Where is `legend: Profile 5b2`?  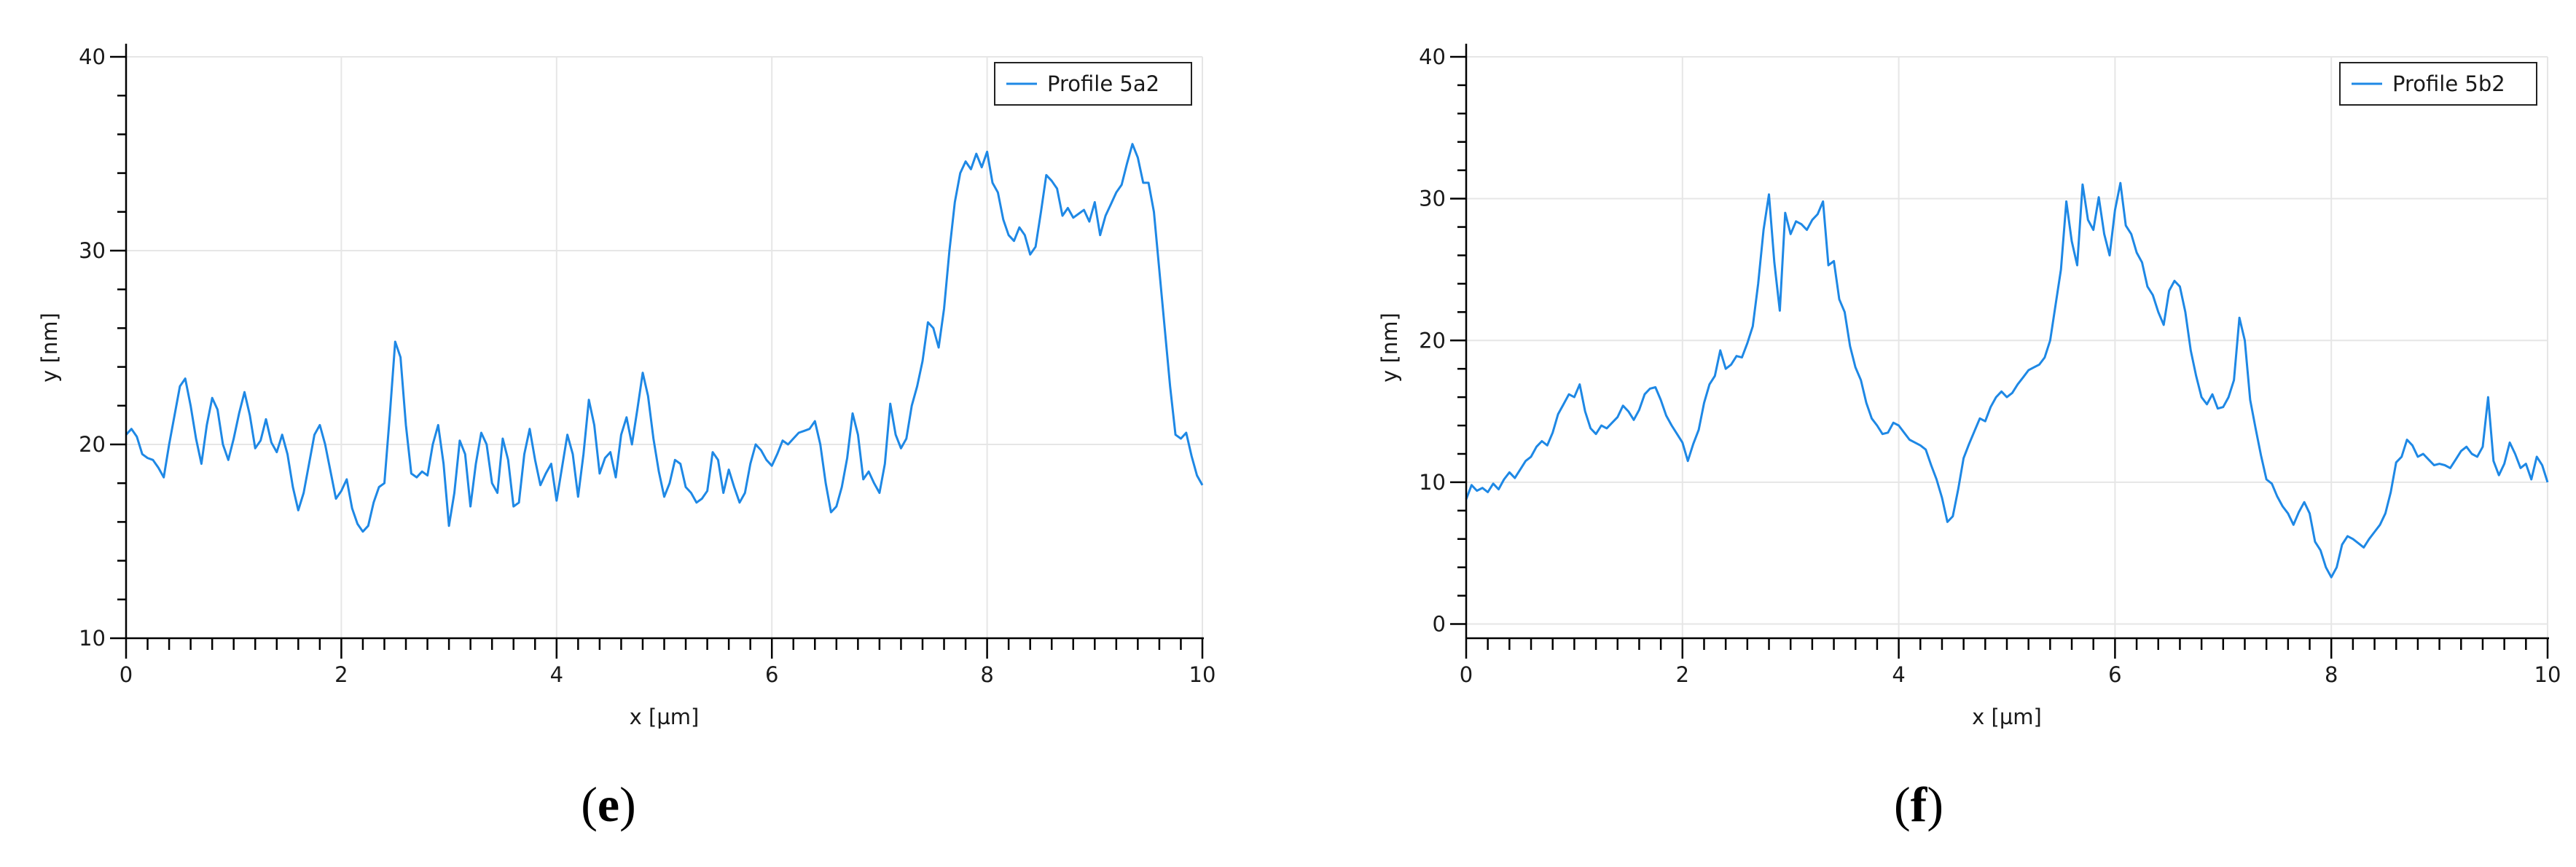
legend: Profile 5b2 is located at coordinates (2438, 84).